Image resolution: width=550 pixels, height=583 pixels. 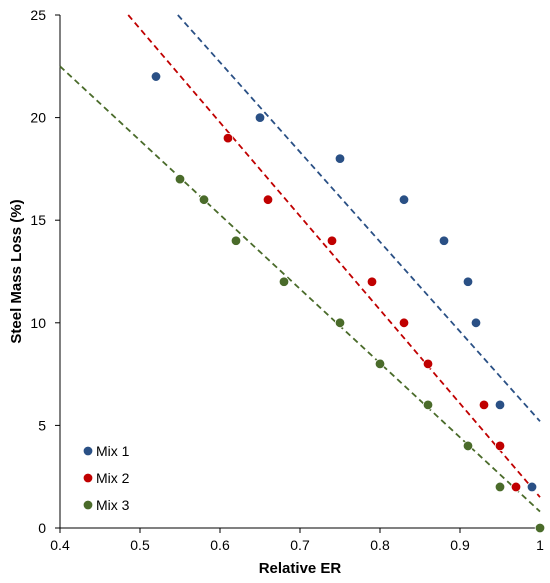 What do you see at coordinates (38, 118) in the screenshot?
I see `y-tick-label: 20` at bounding box center [38, 118].